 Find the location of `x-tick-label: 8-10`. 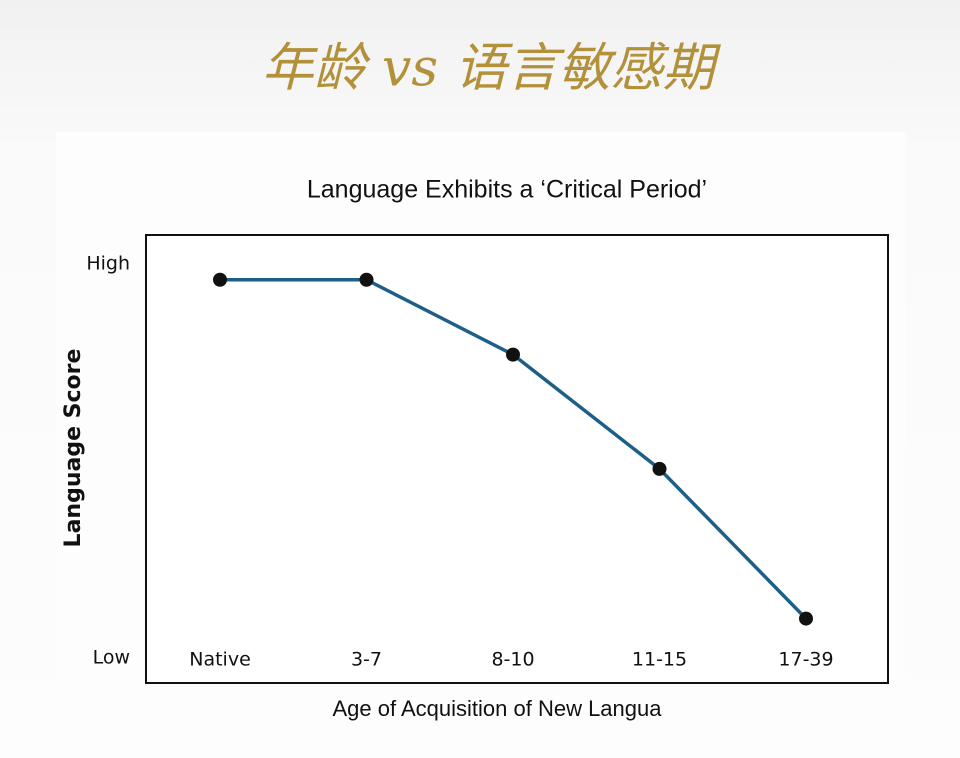

x-tick-label: 8-10 is located at coordinates (512, 660).